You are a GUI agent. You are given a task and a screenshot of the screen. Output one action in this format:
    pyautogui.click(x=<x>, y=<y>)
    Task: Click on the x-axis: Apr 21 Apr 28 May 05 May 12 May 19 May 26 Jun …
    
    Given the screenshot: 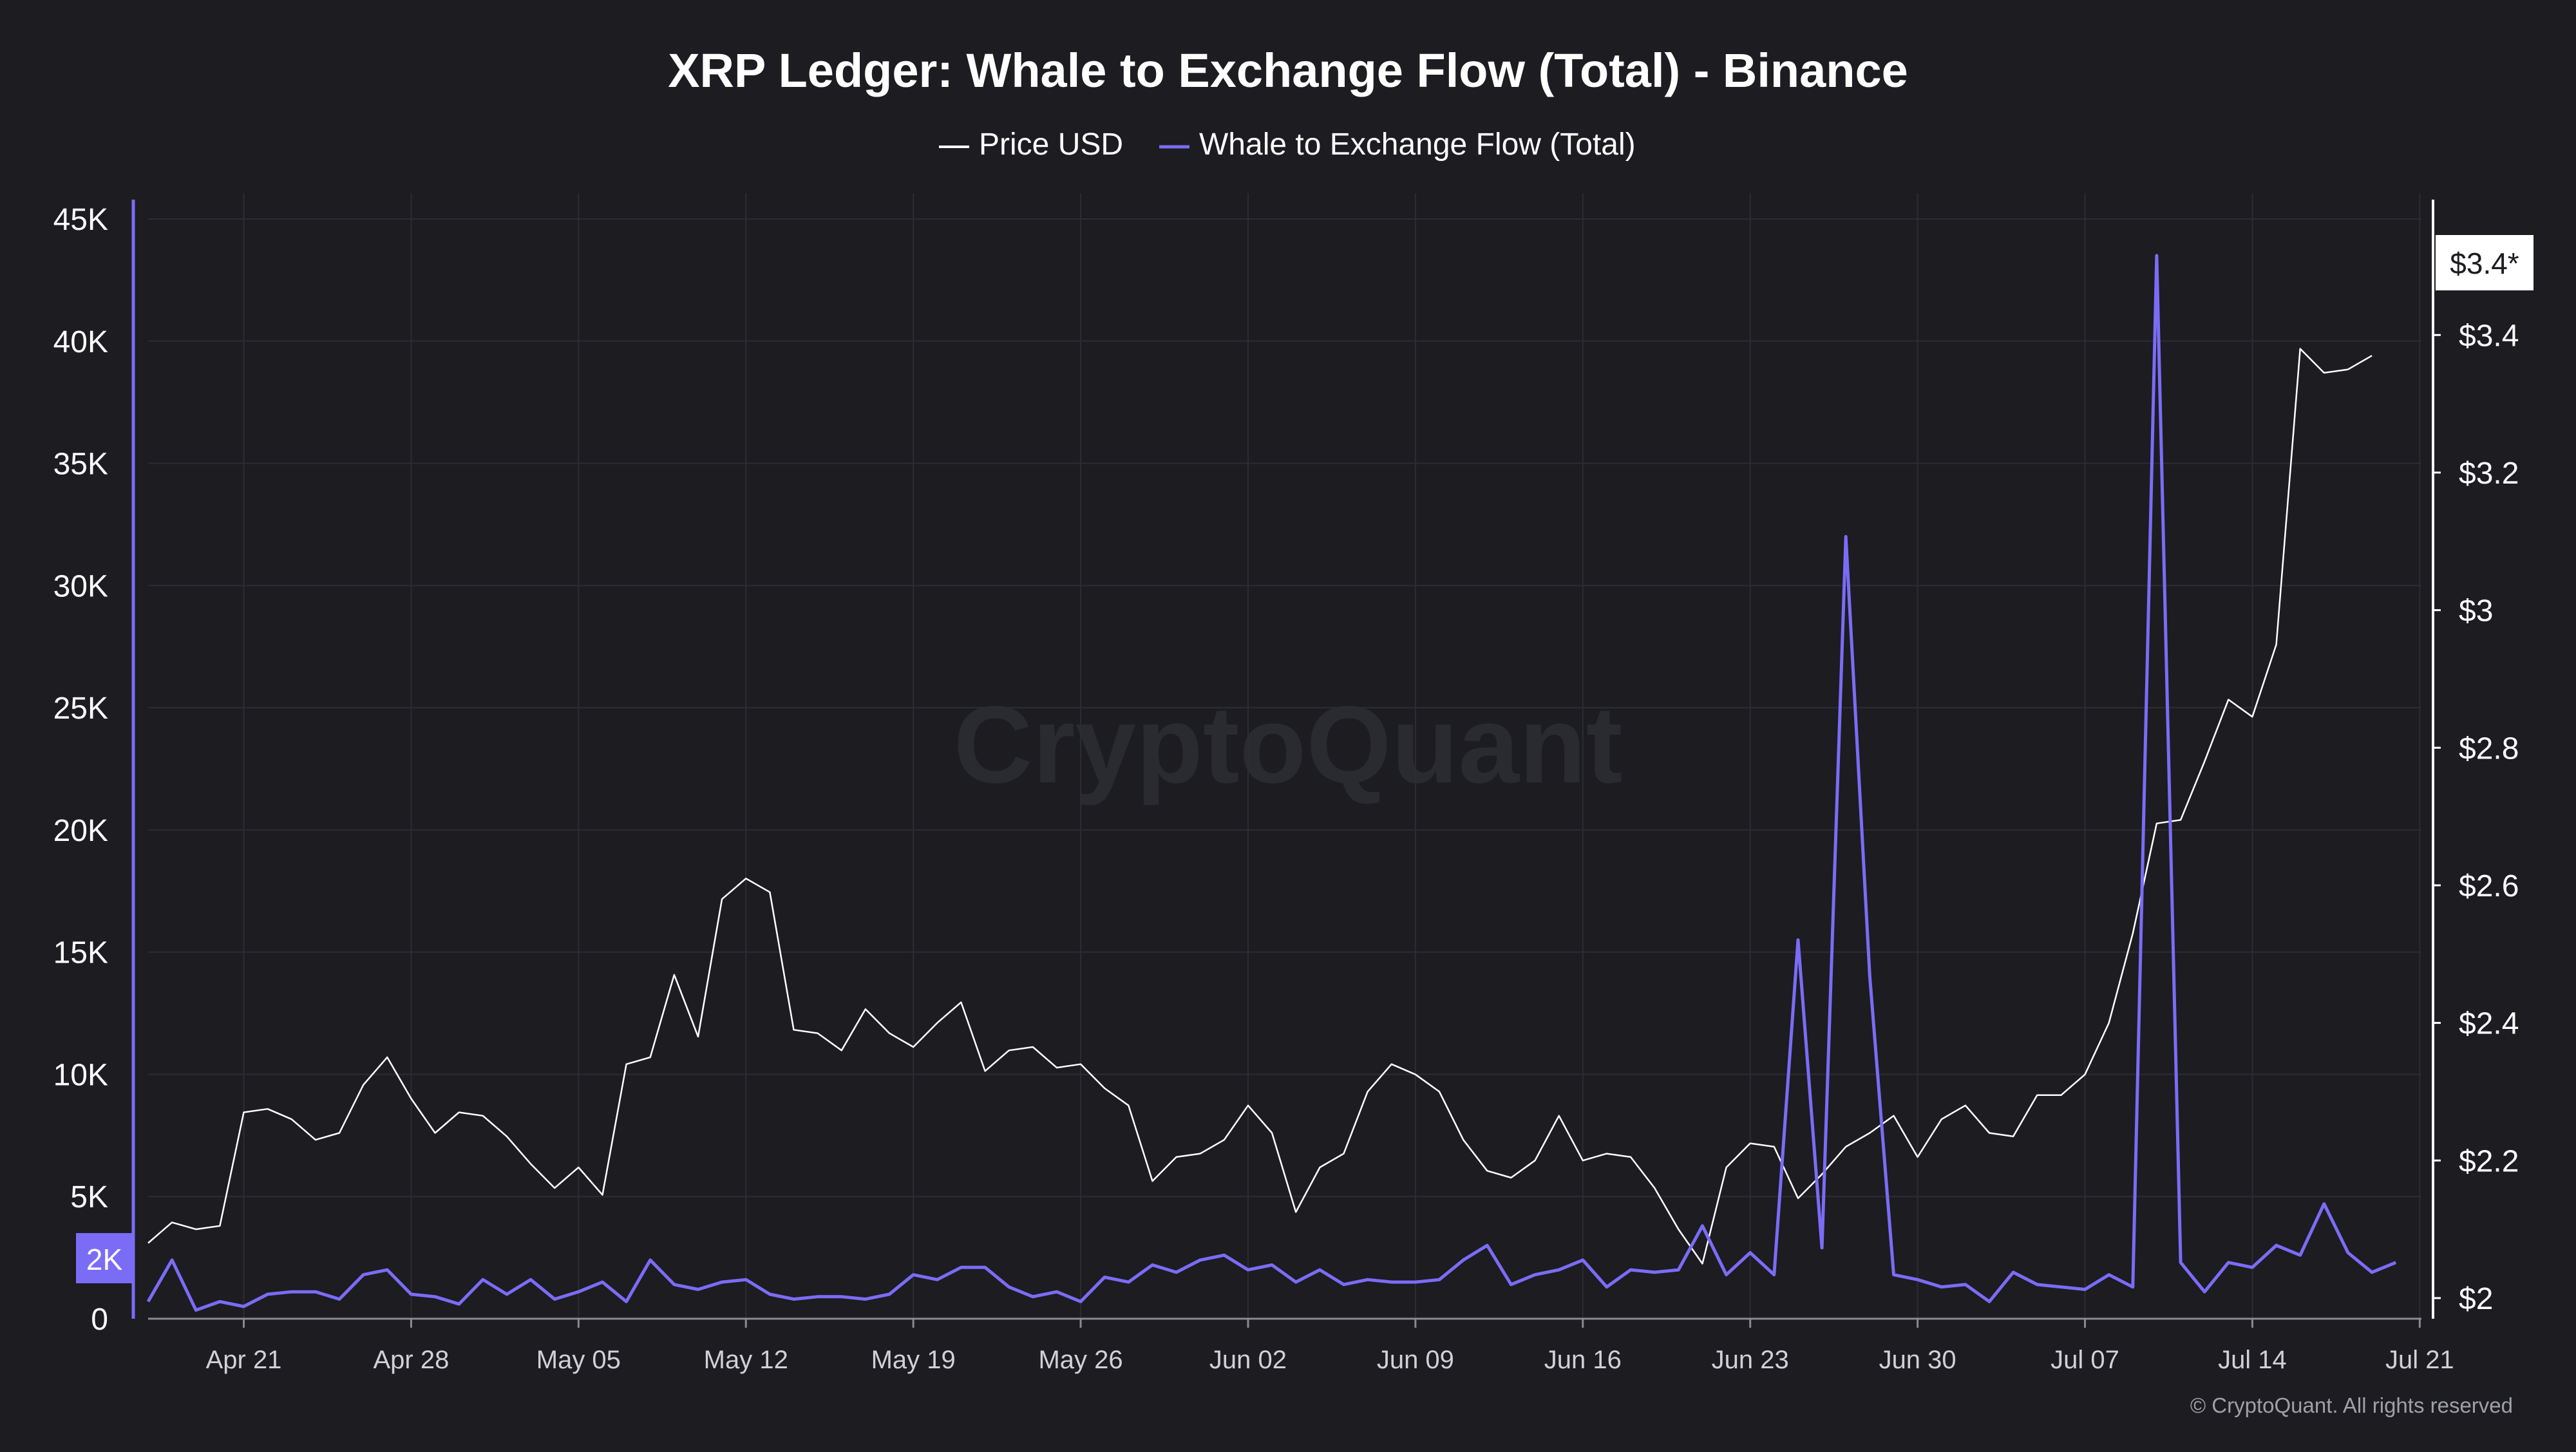 What is the action you would take?
    pyautogui.click(x=1301, y=1345)
    